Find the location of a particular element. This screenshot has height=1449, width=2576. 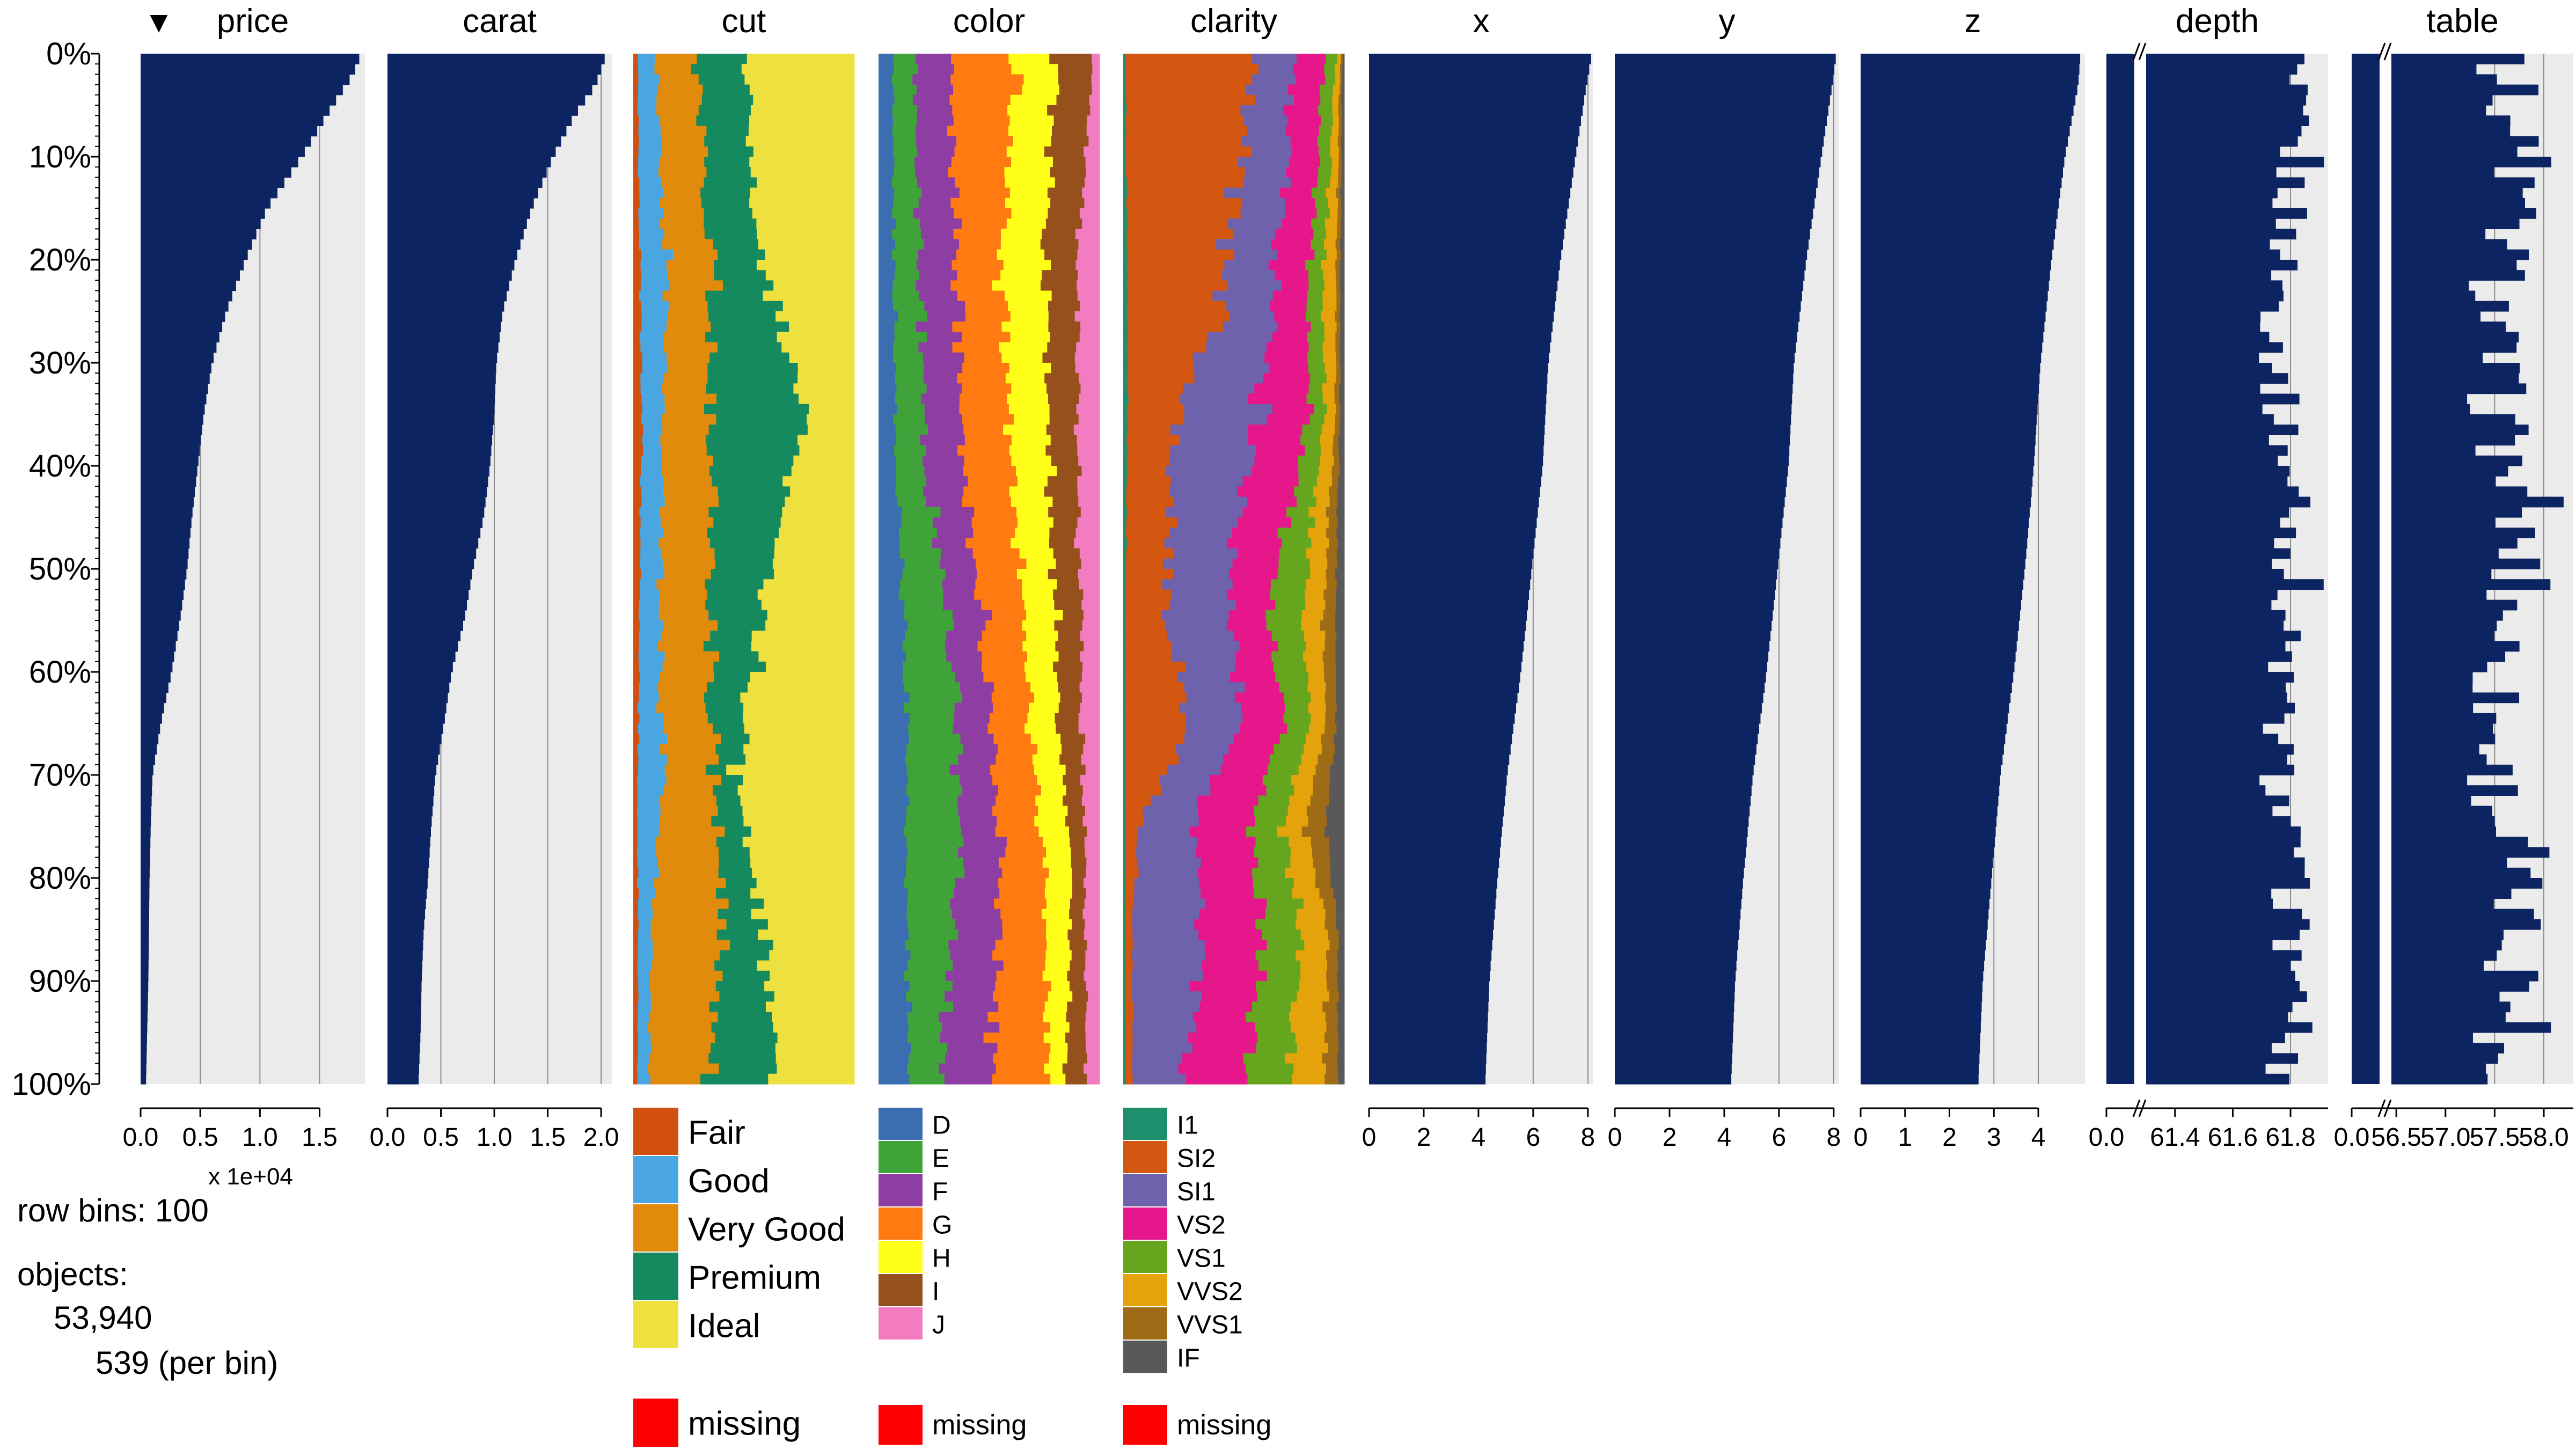

legend-swatch-VVS1 is located at coordinates (1145, 1323).